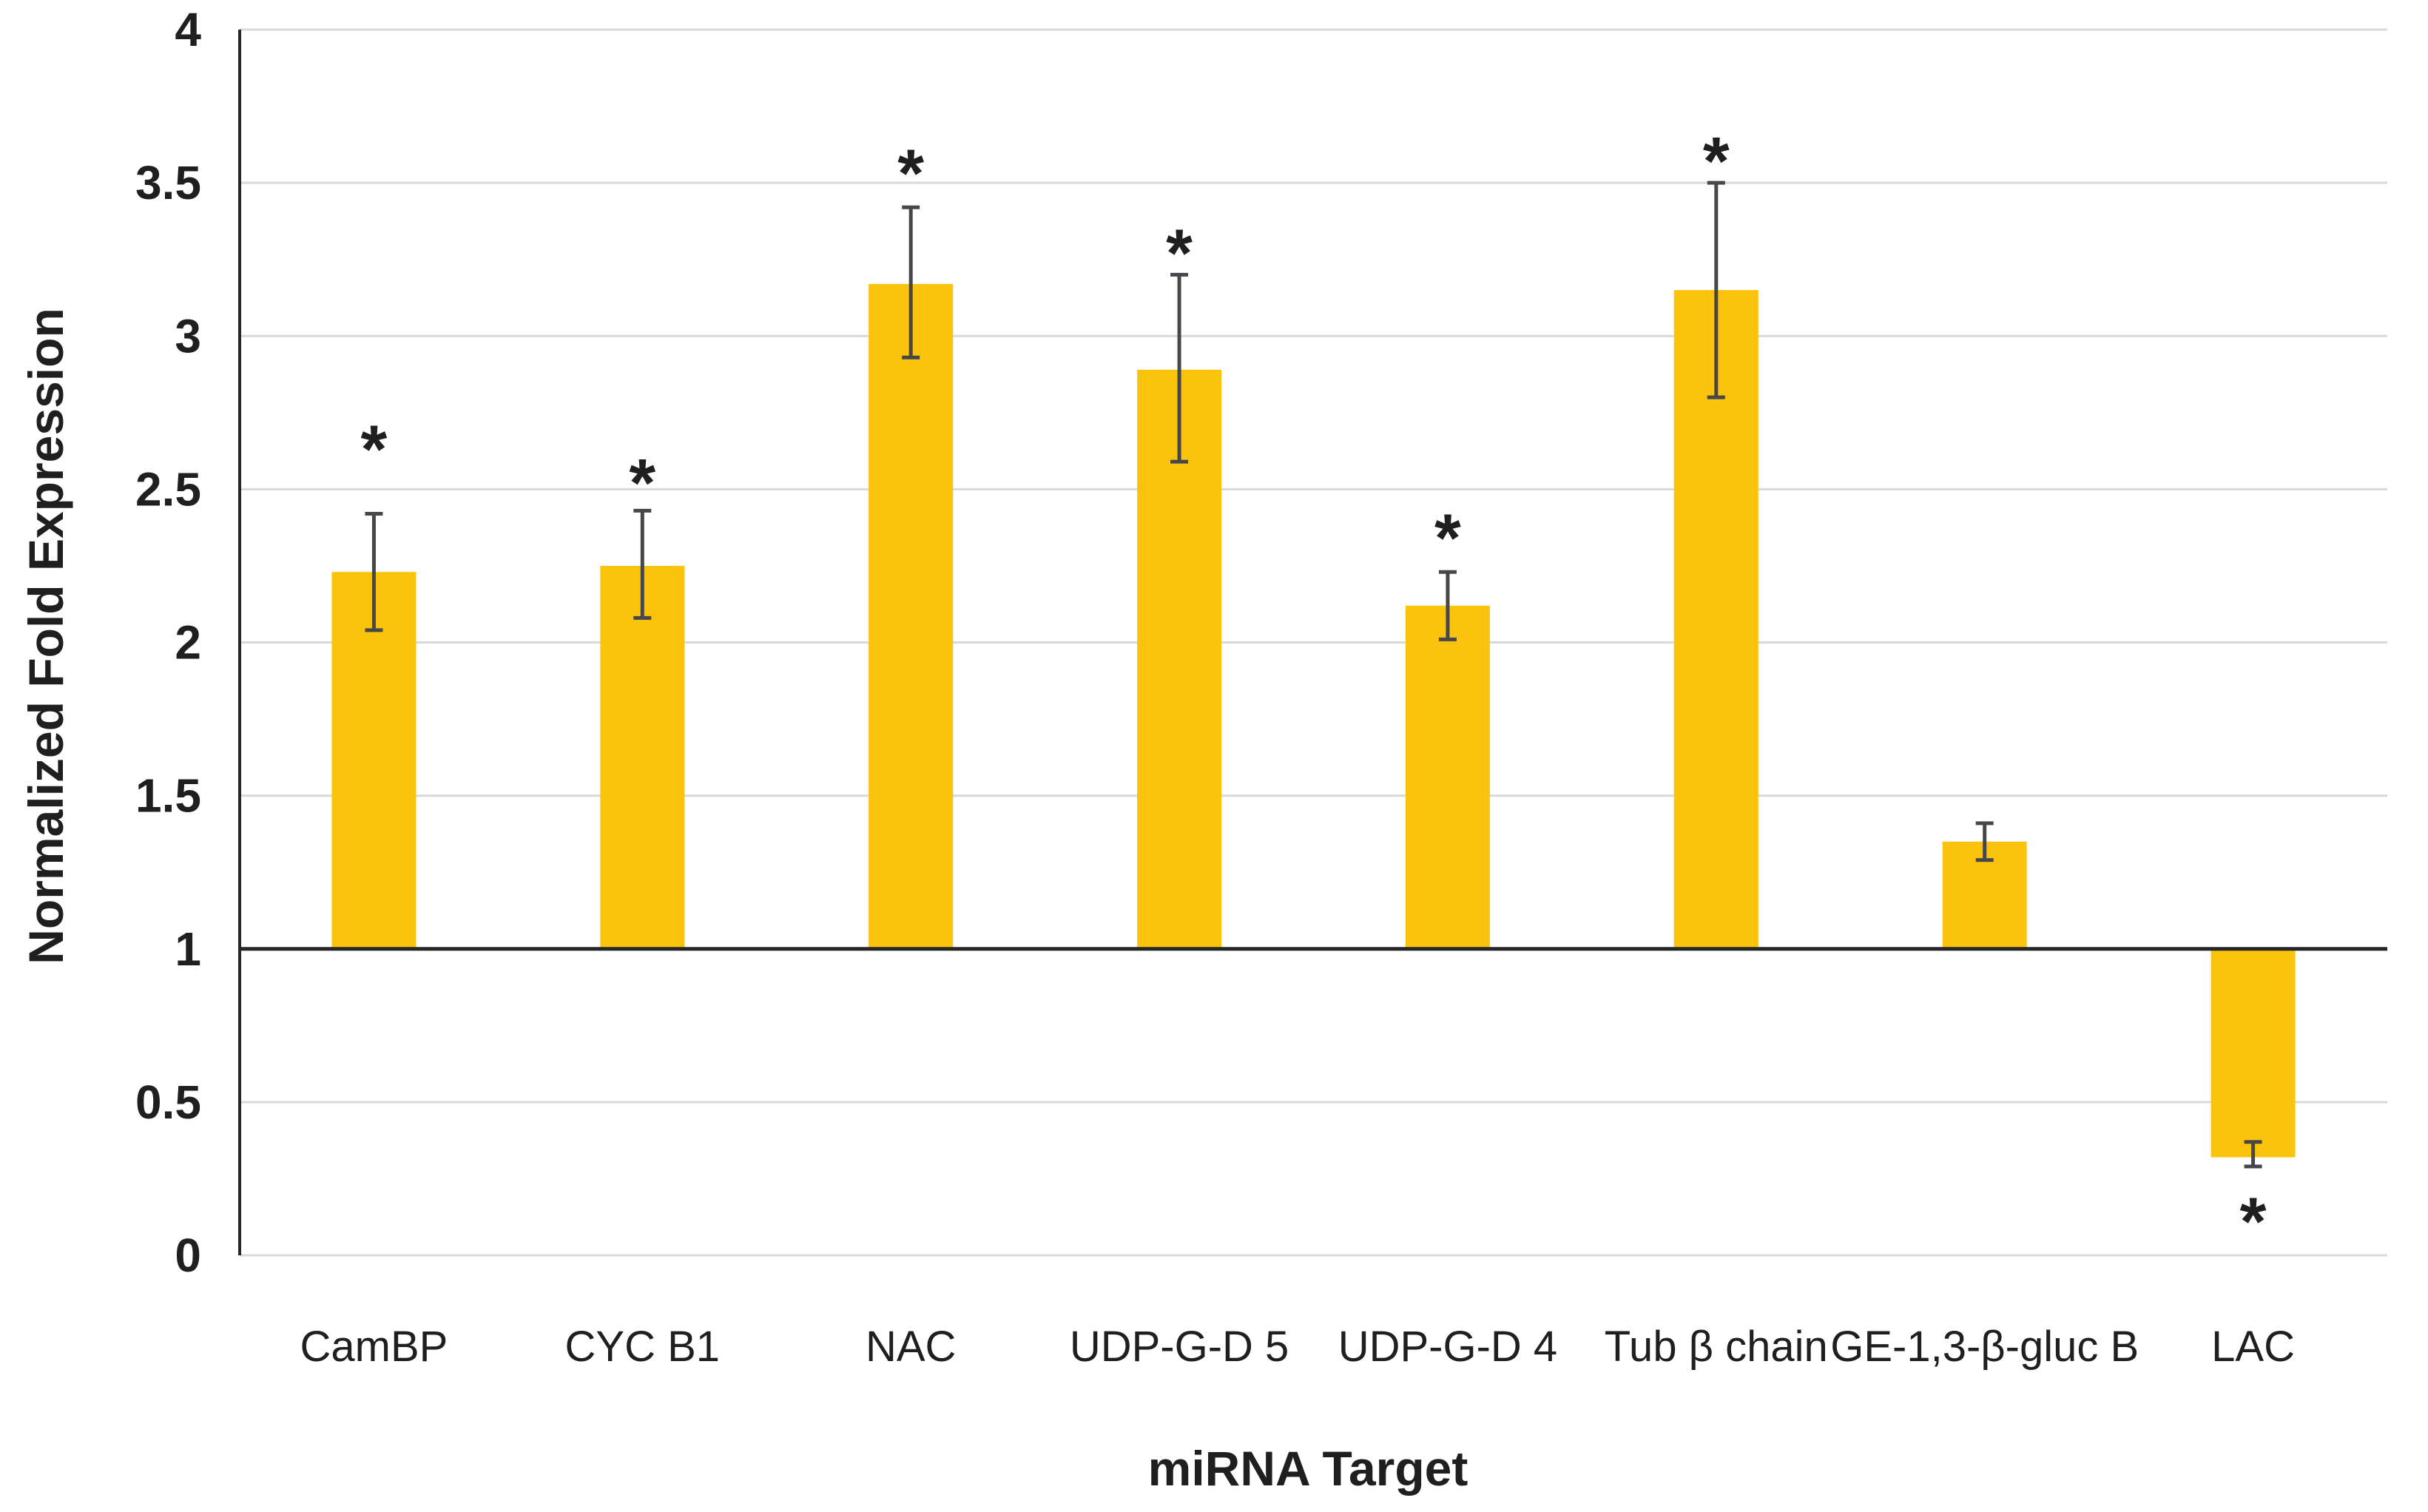 The height and width of the screenshot is (1512, 2428). I want to click on significance-asterisk-LAC: *, so click(2253, 1222).